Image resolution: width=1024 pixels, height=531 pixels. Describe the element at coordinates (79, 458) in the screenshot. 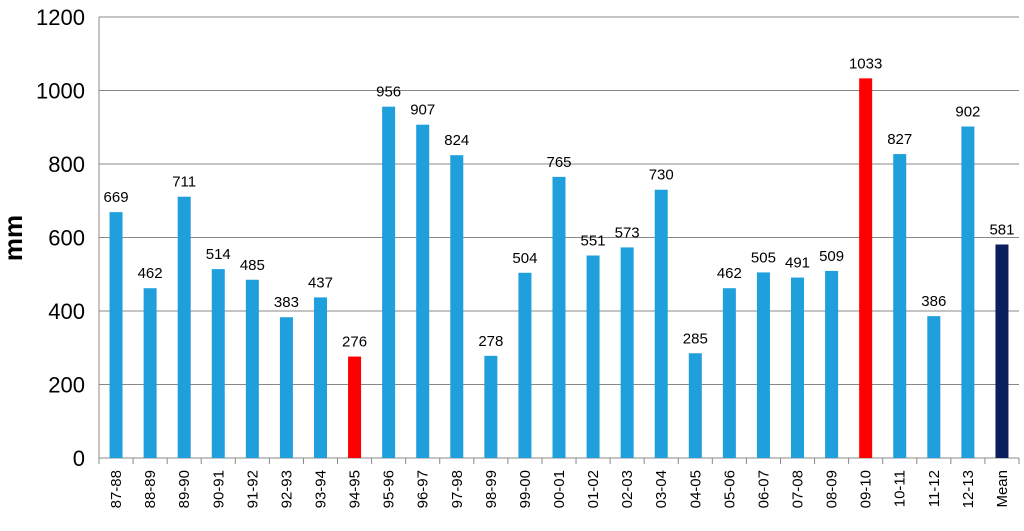

I see `y-tick-label: 0` at that location.